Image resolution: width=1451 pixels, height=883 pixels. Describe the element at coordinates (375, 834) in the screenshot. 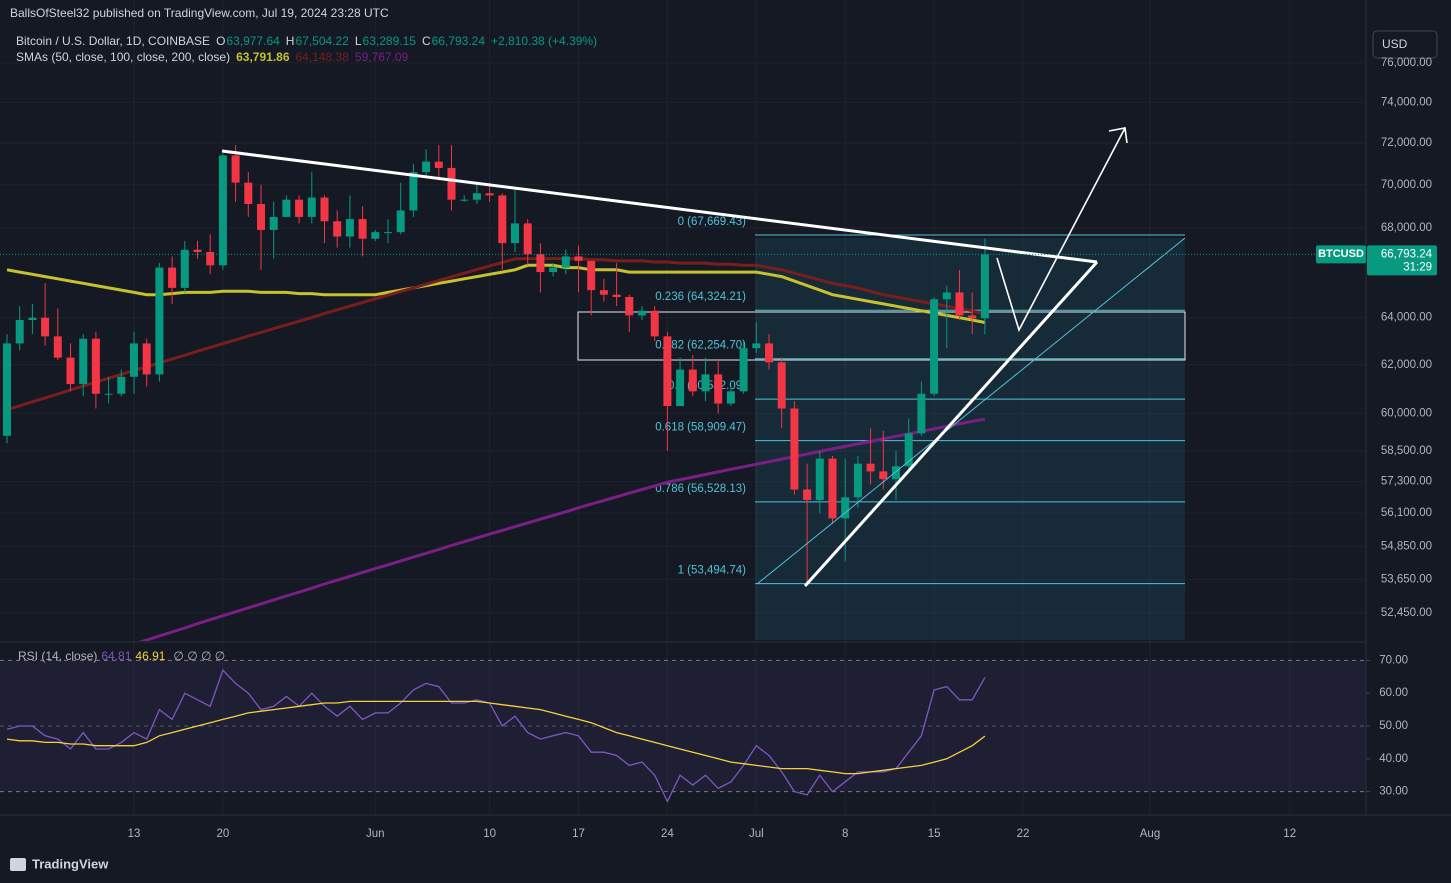

I see `x-tick-label: Jun` at that location.